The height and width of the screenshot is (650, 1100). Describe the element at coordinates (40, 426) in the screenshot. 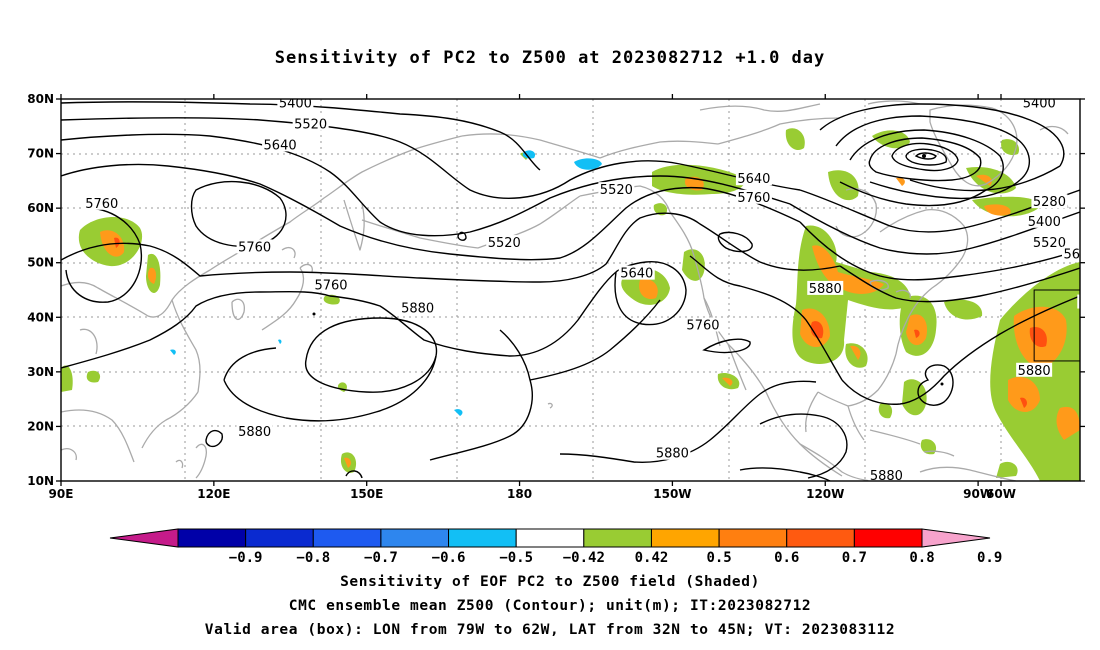

I see `lat-tick-label: 20N` at that location.